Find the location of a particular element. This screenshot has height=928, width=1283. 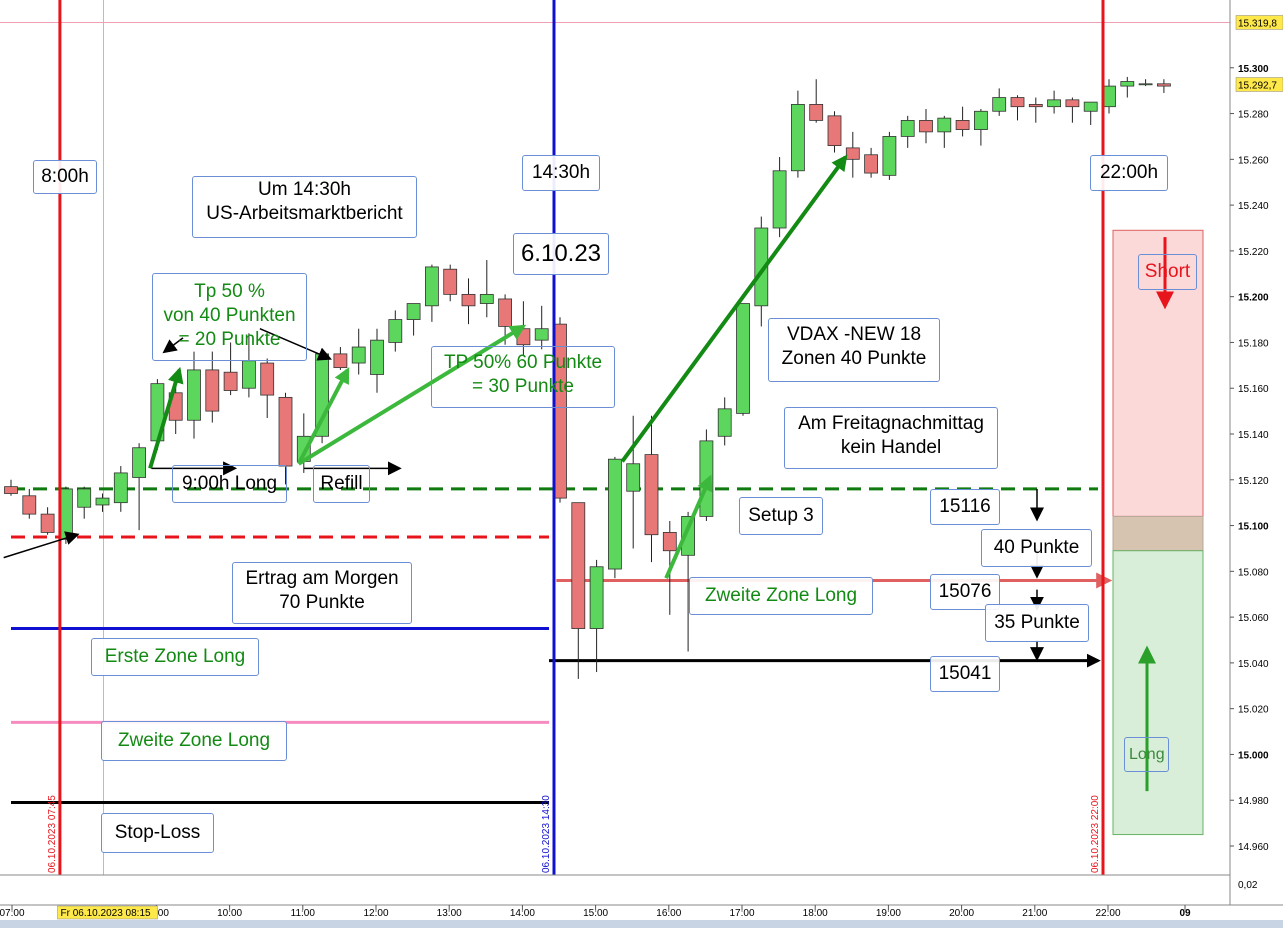

x-tick-label-13: 21:00 is located at coordinates (1034, 913).